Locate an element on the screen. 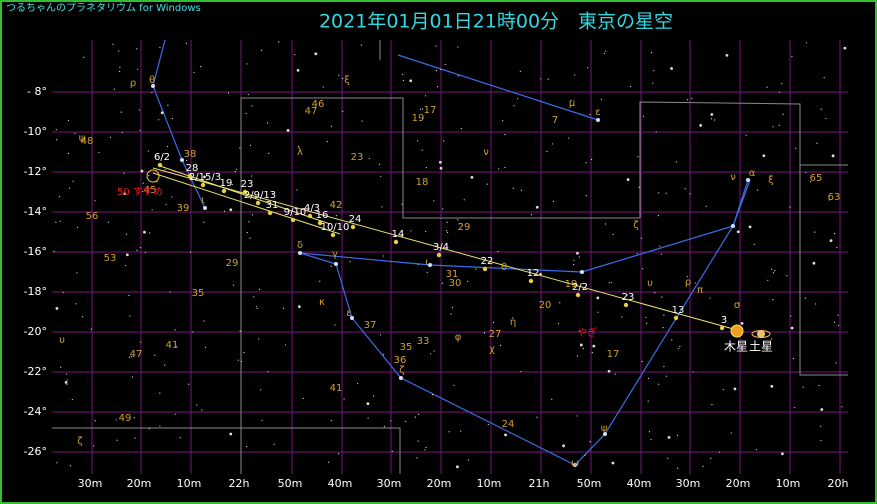 The height and width of the screenshot is (504, 877). star-label: 65 is located at coordinates (816, 178).